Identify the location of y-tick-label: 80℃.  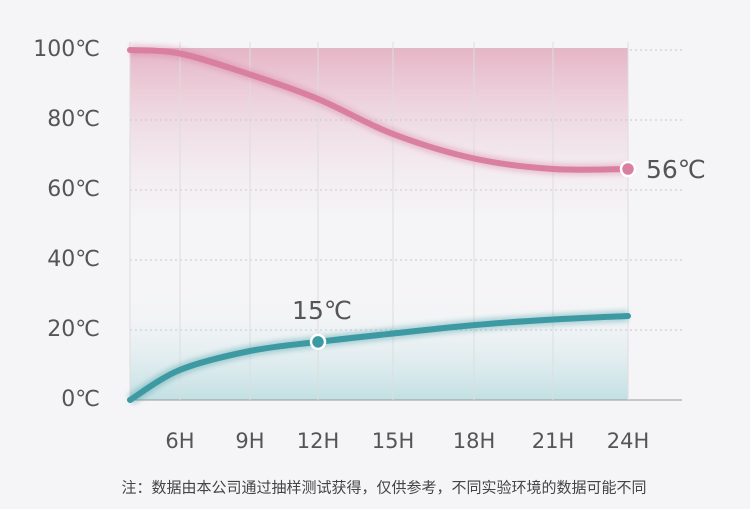
(73, 119).